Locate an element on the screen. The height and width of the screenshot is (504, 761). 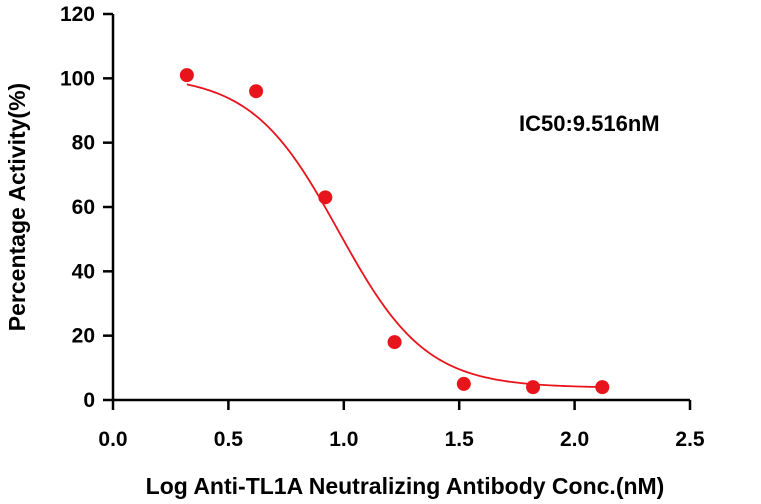
x-tick-label: 0.0 is located at coordinates (112, 439).